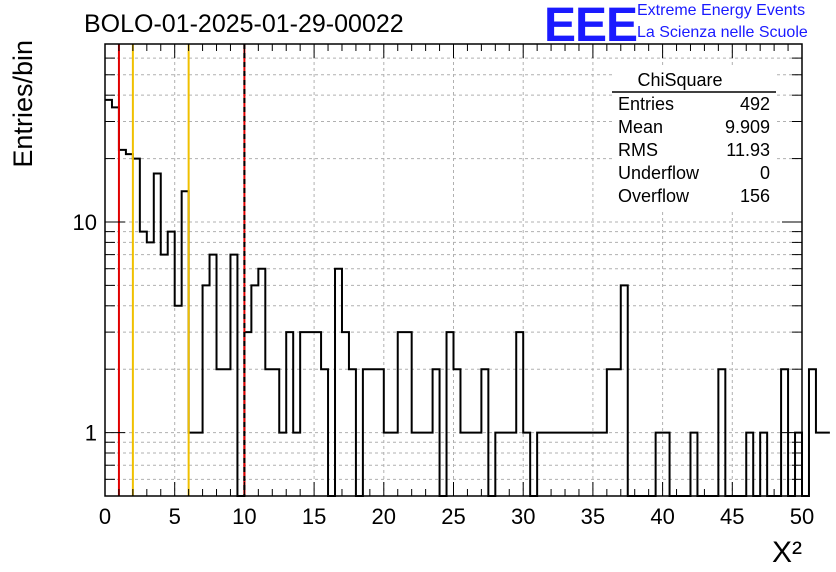  I want to click on x-tick-label: 45, so click(732, 516).